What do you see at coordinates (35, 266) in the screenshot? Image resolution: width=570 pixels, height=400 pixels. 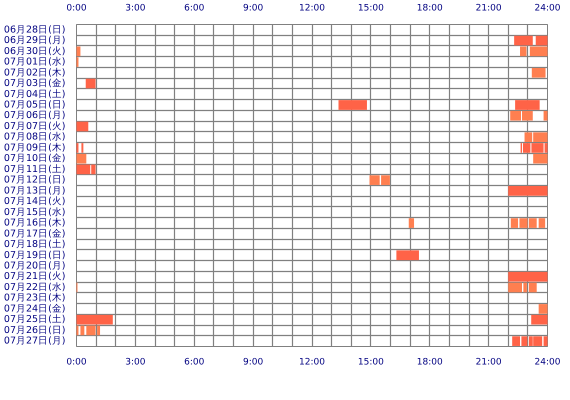 I see `y-tick-label: 07月20日(月)` at bounding box center [35, 266].